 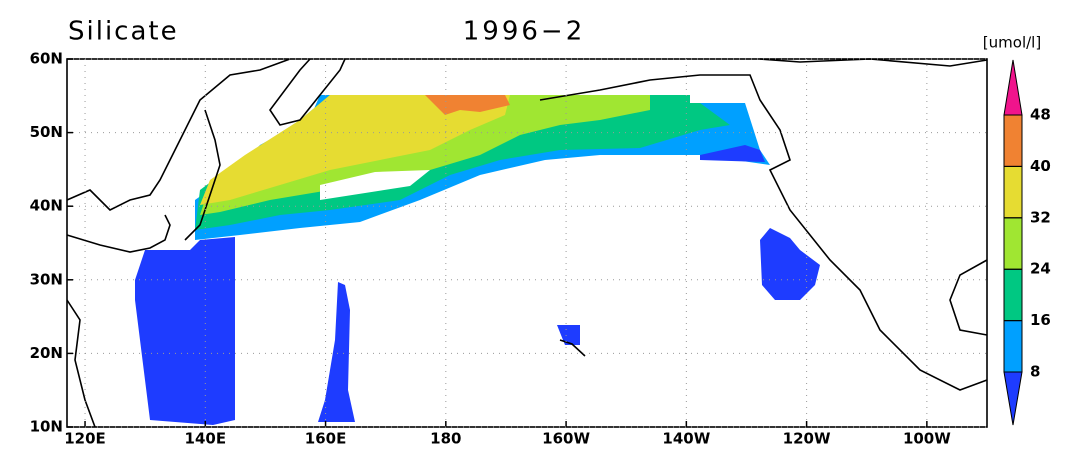 What do you see at coordinates (46, 132) in the screenshot?
I see `y-tick-label: 50N` at bounding box center [46, 132].